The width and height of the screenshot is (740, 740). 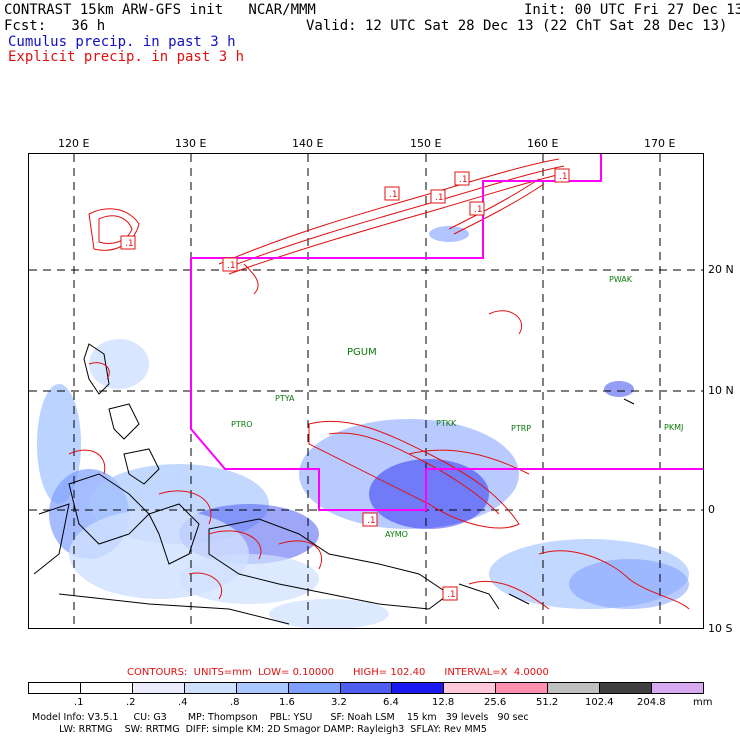 What do you see at coordinates (720, 628) in the screenshot?
I see `lat-label: 10 S` at bounding box center [720, 628].